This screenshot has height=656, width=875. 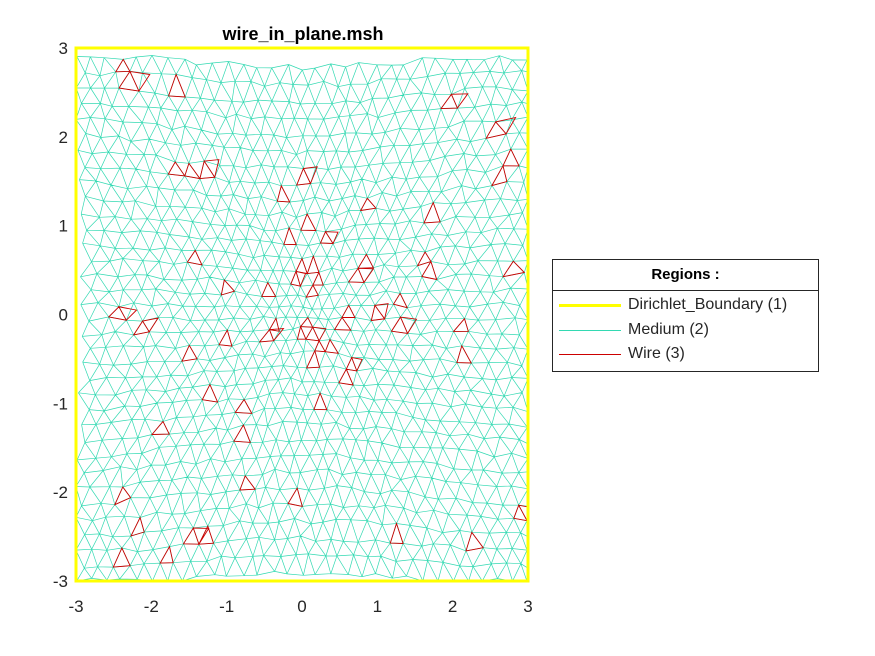 I want to click on x-tick-label: 1, so click(x=377, y=606).